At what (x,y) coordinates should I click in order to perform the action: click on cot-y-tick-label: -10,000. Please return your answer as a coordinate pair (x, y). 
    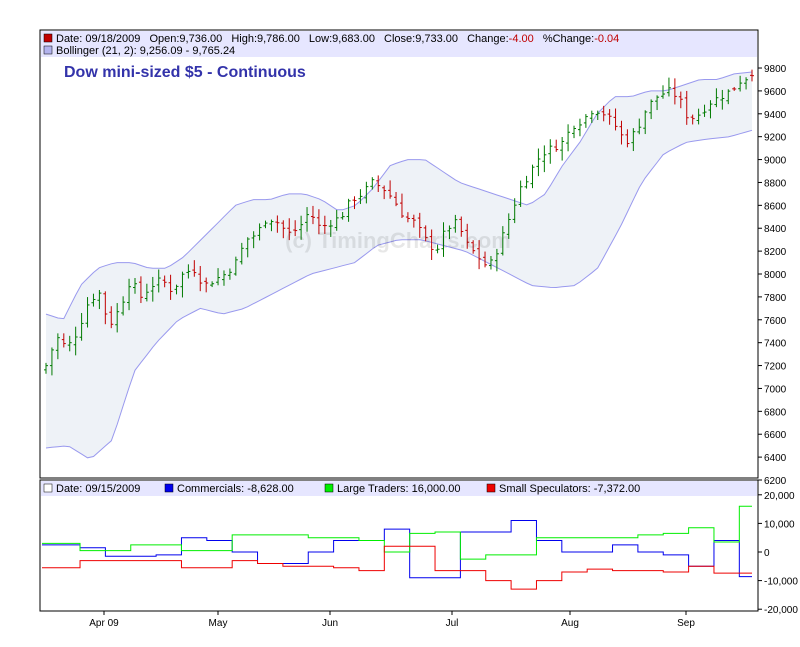
    Looking at the image, I should click on (781, 582).